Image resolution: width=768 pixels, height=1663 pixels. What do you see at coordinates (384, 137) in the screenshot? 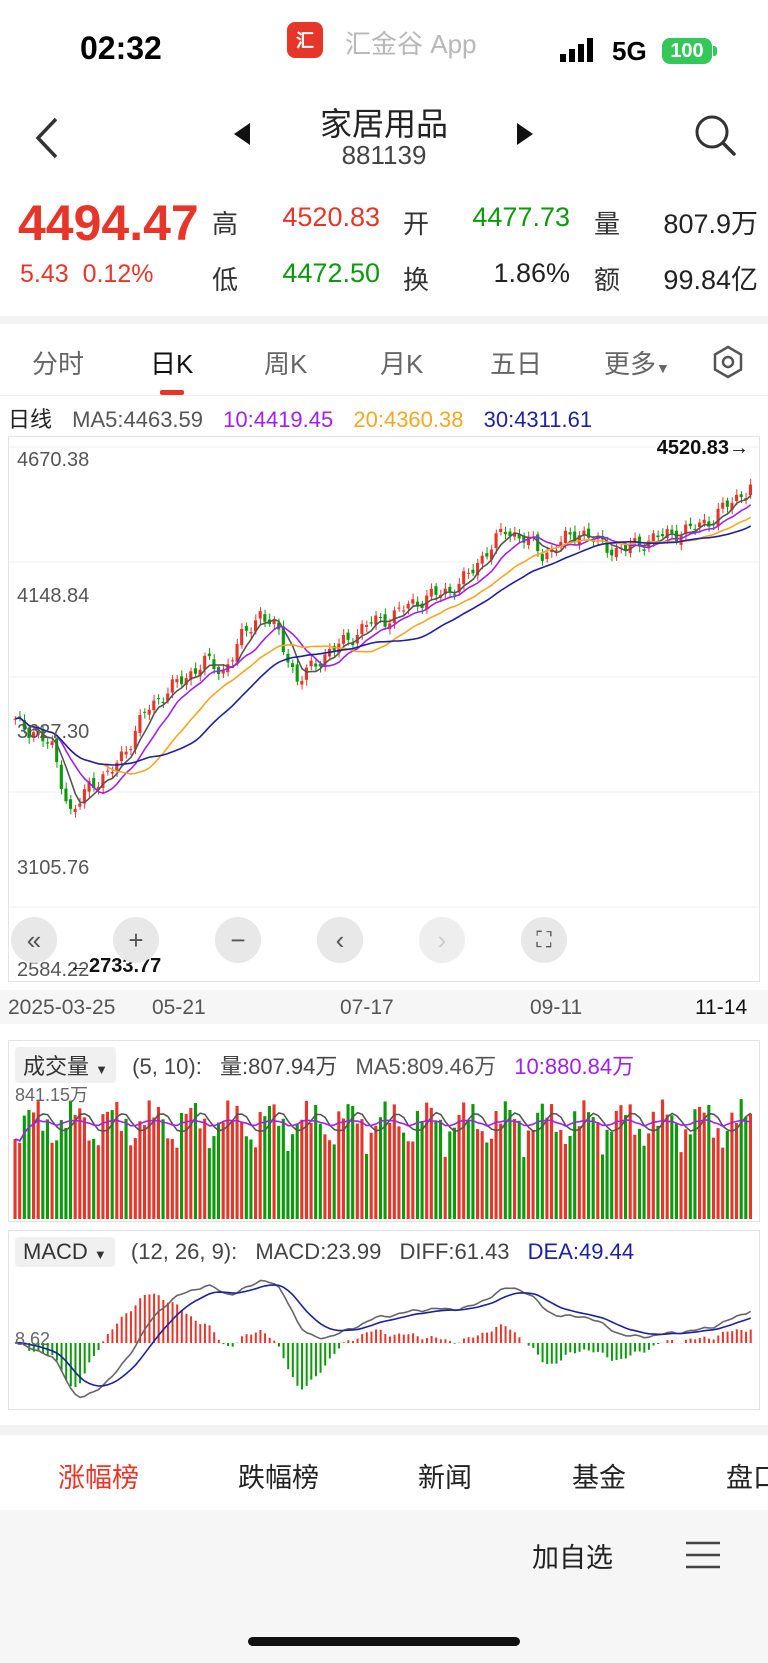
I see `nav-header: 家居用品 881139` at bounding box center [384, 137].